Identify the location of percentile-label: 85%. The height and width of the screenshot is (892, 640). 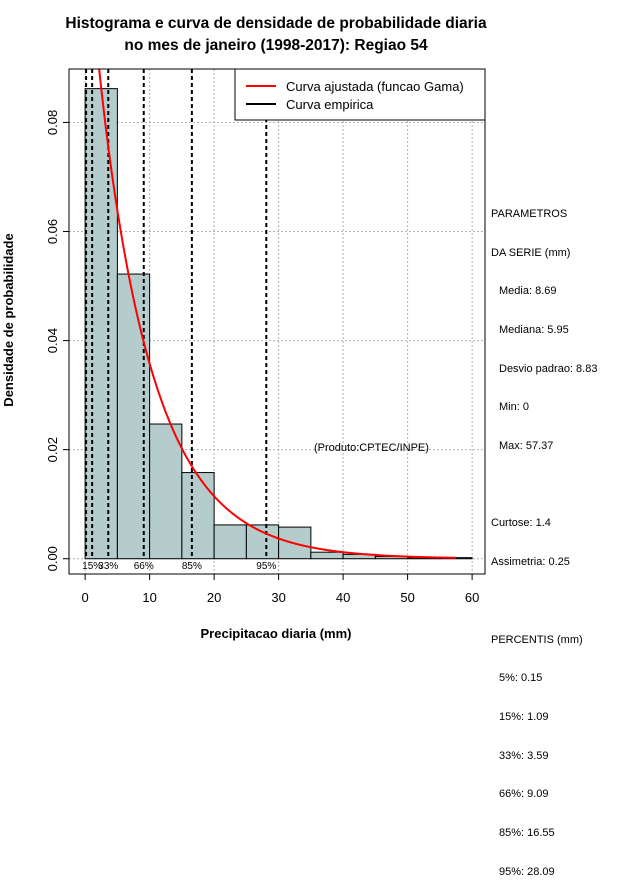
(192, 566).